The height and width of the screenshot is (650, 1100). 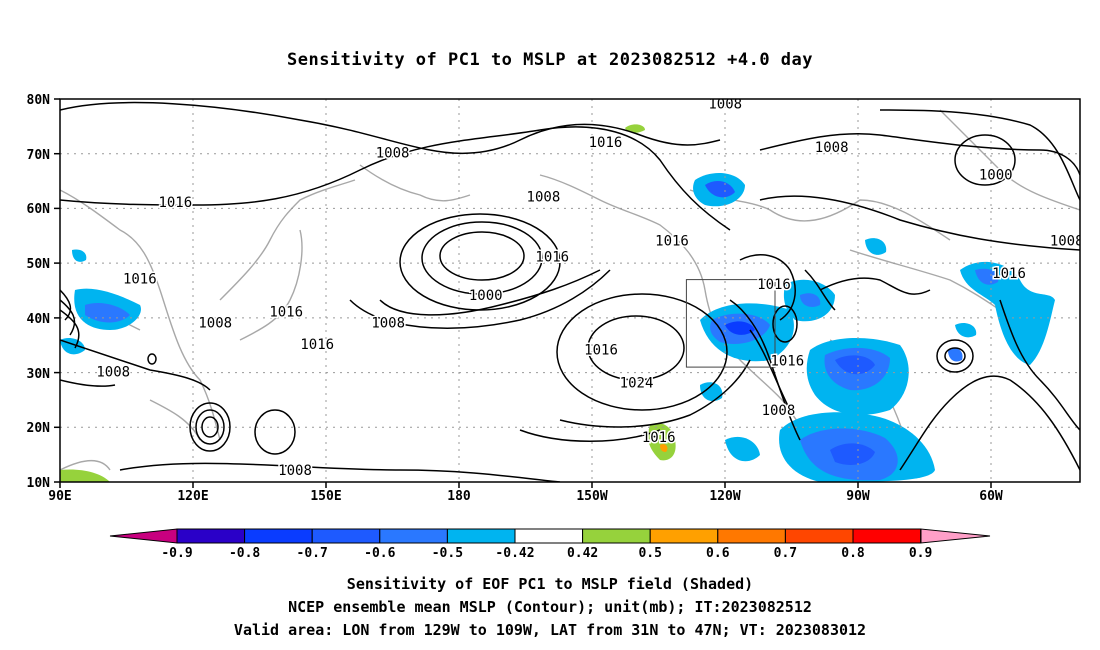 I want to click on colorbar-label: -0.42, so click(x=514, y=553).